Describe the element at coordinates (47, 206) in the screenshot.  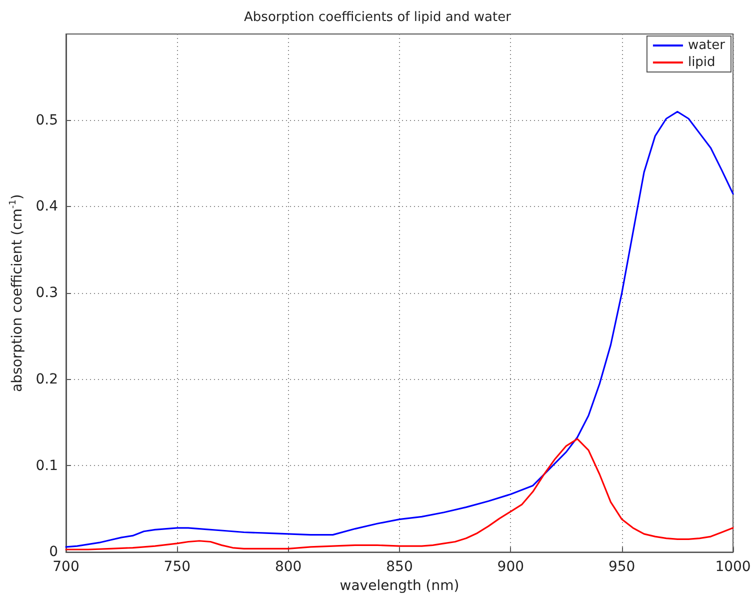
I see `y-tick-label: 0.4` at that location.